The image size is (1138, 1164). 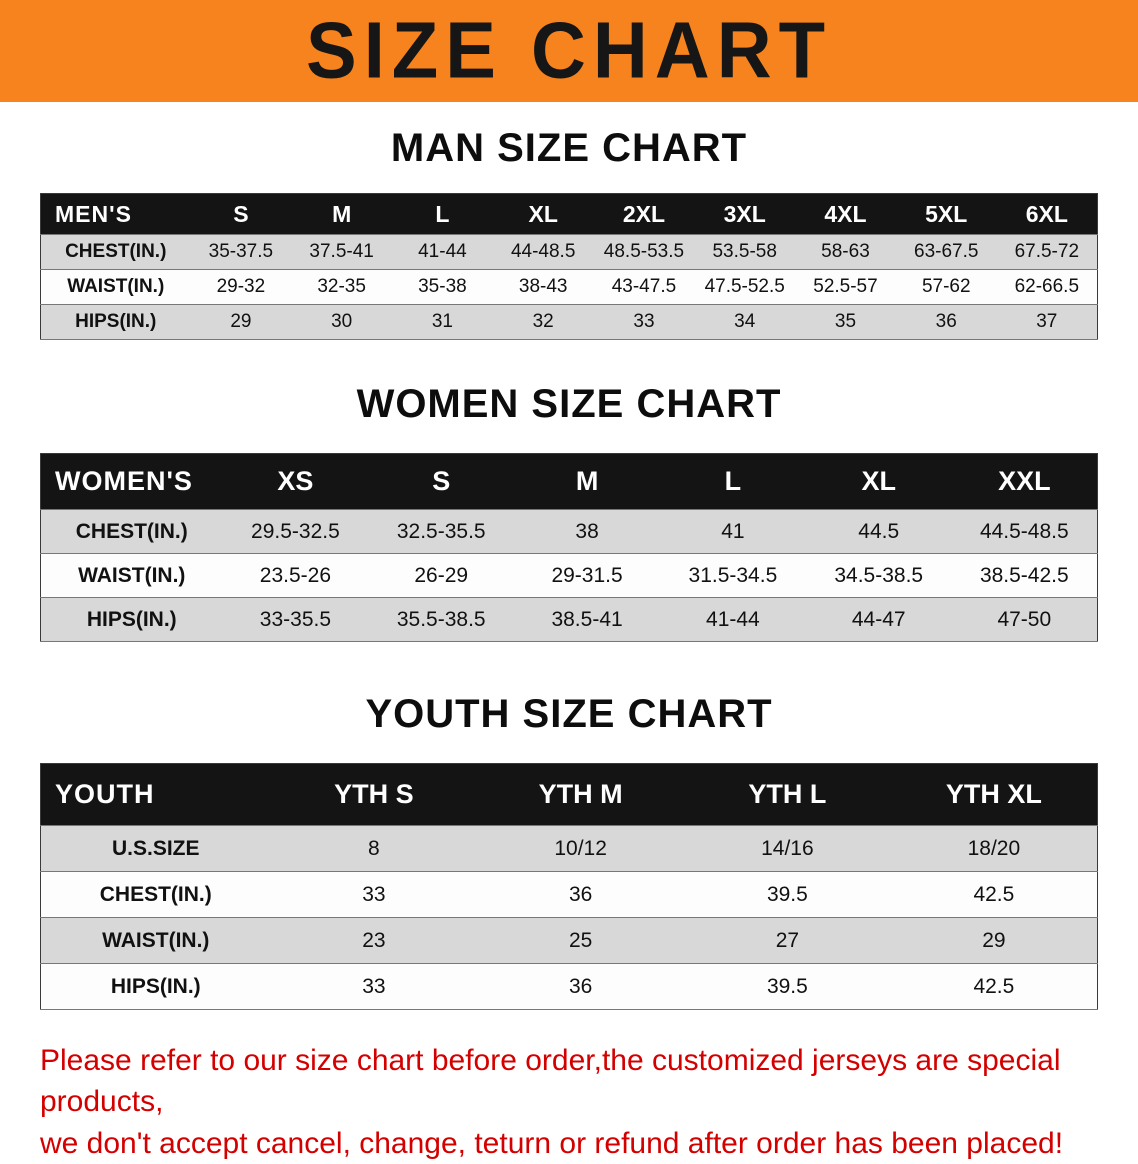 What do you see at coordinates (295, 575) in the screenshot?
I see `size-cell: 23.5-26` at bounding box center [295, 575].